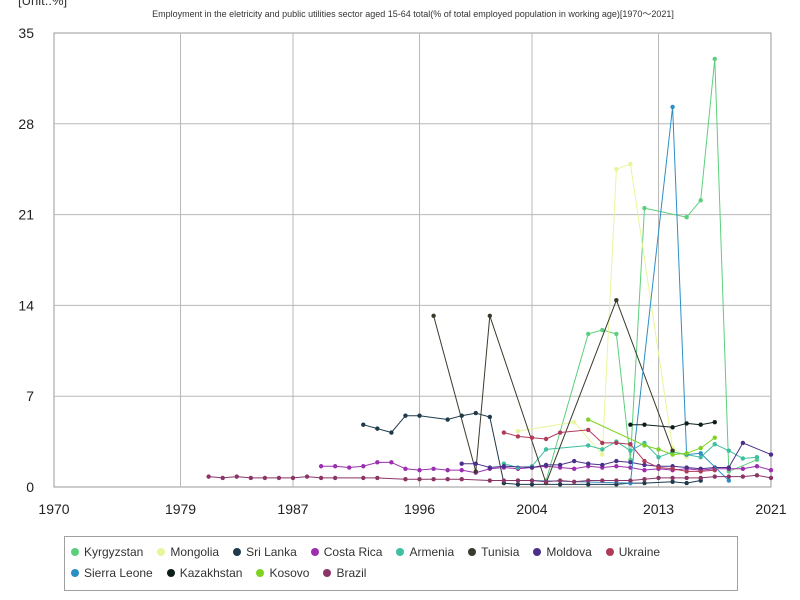 The image size is (800, 600). I want to click on legend-label: Kazakhstan, so click(211, 572).